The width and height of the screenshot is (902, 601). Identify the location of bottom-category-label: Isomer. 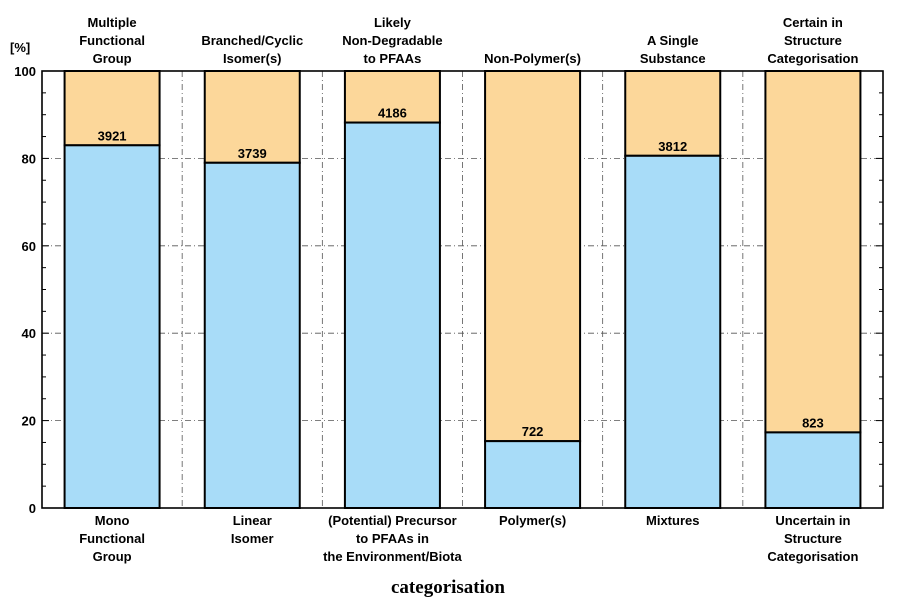
(252, 538).